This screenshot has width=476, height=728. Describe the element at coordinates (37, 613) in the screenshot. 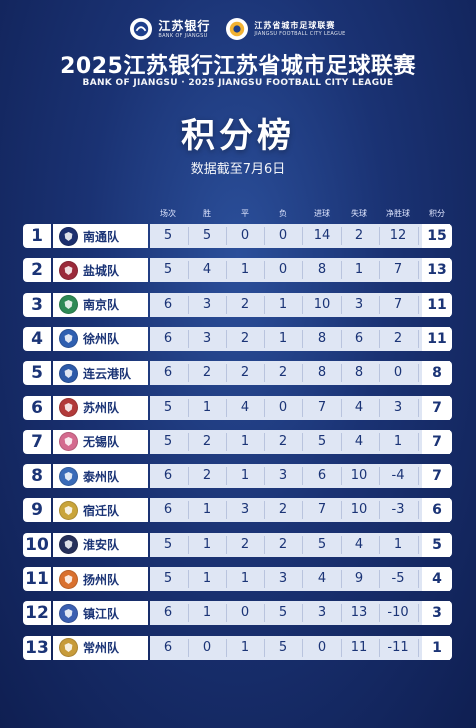

I see `rank-cell: 12` at that location.